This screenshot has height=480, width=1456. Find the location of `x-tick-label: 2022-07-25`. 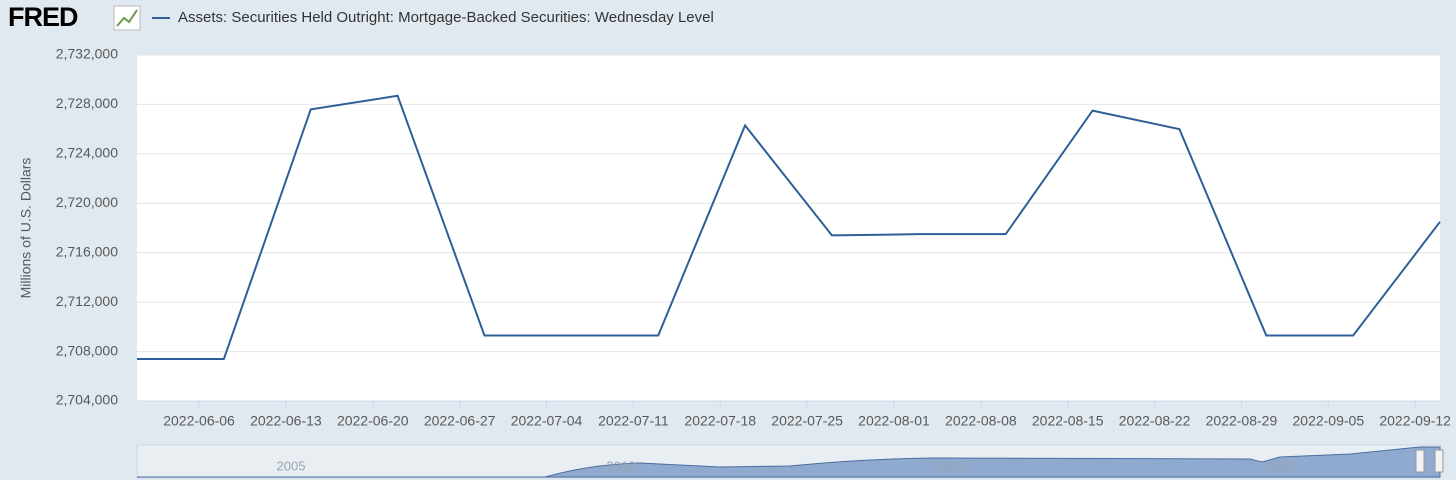

x-tick-label: 2022-07-25 is located at coordinates (807, 421).